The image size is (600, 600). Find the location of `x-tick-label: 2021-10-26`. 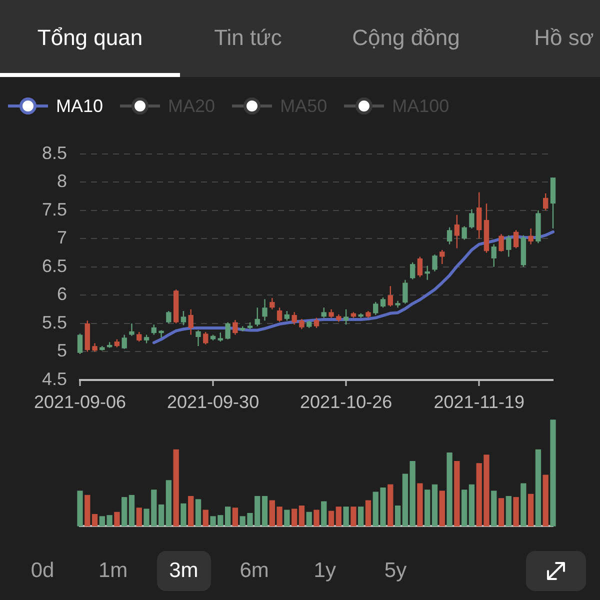

x-tick-label: 2021-10-26 is located at coordinates (346, 402).